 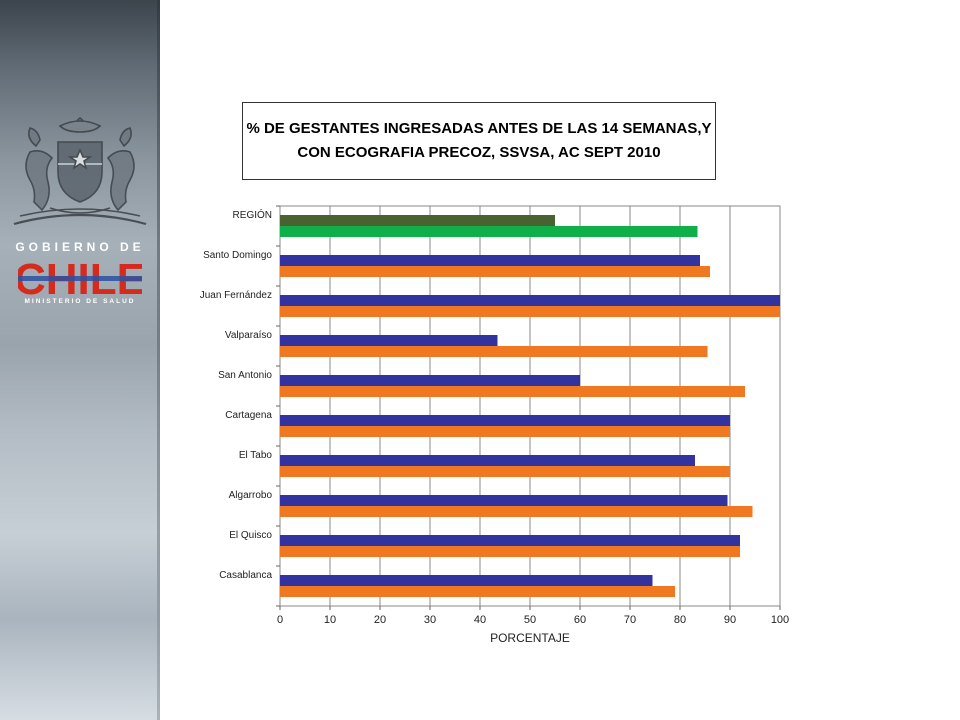 What do you see at coordinates (480, 620) in the screenshot?
I see `x-tick-label: 40` at bounding box center [480, 620].